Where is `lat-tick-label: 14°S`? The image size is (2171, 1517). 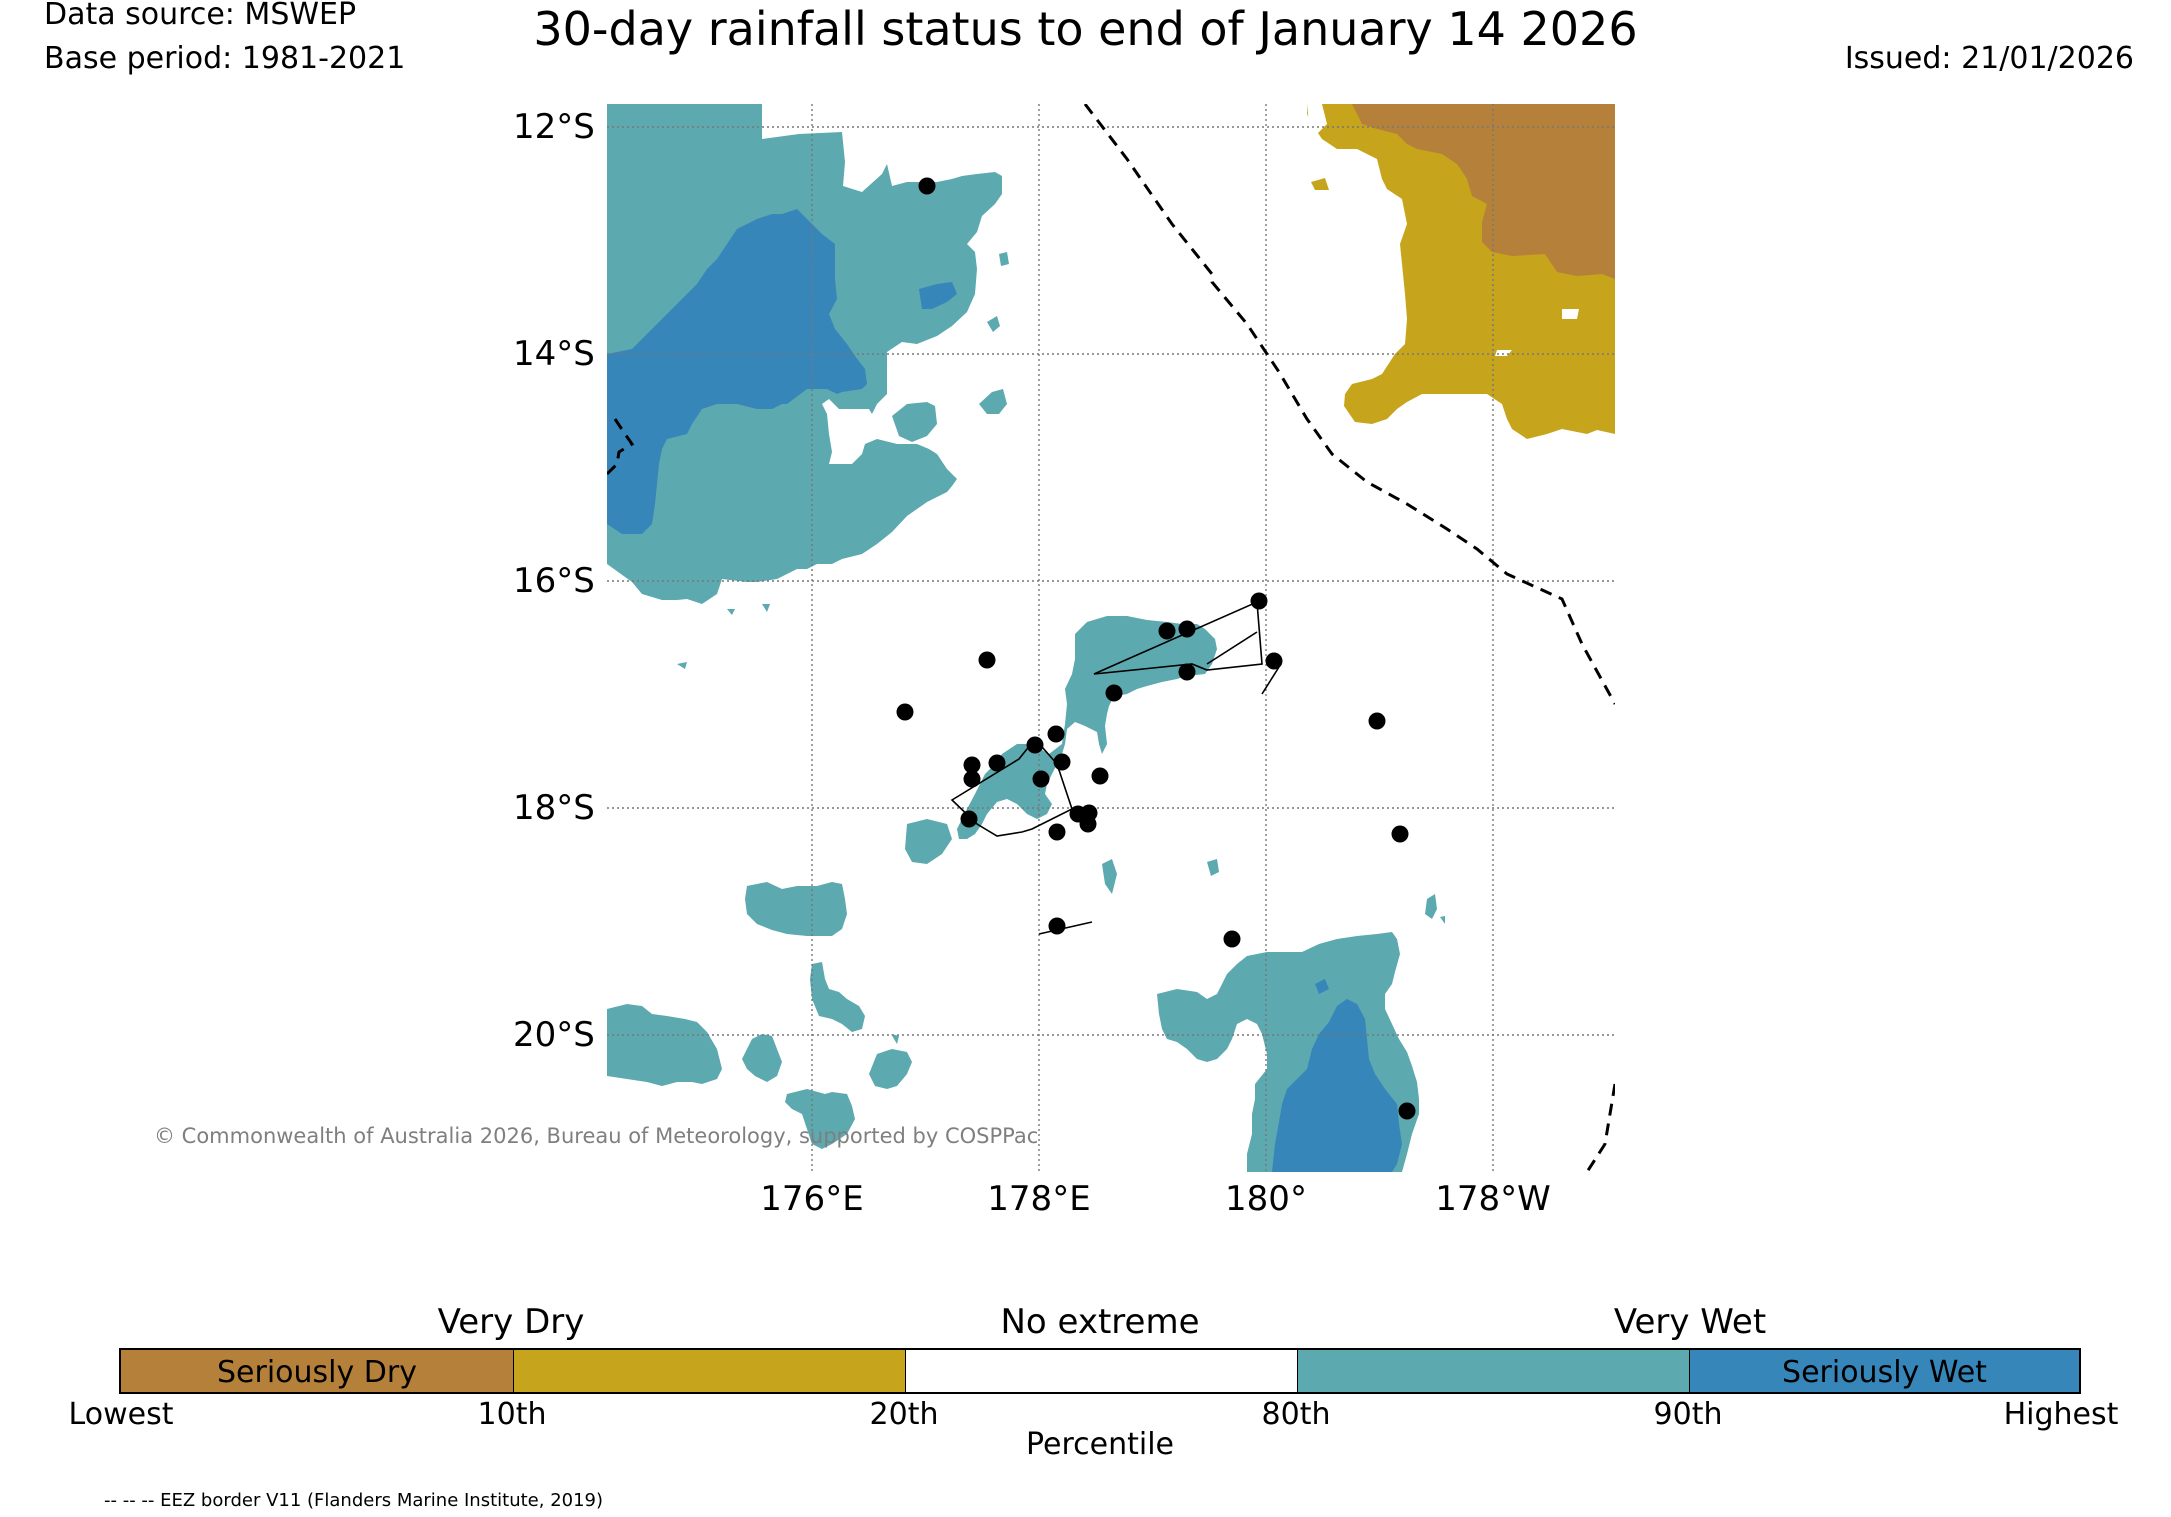 lat-tick-label: 14°S is located at coordinates (554, 354).